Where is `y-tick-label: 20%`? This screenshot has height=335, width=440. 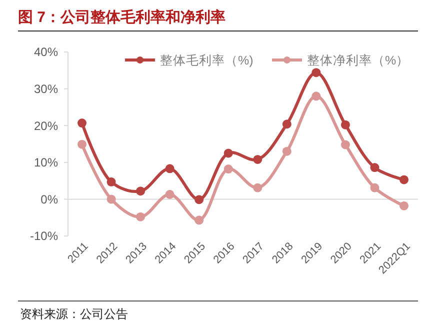
y-tick-label: 20% is located at coordinates (46, 125).